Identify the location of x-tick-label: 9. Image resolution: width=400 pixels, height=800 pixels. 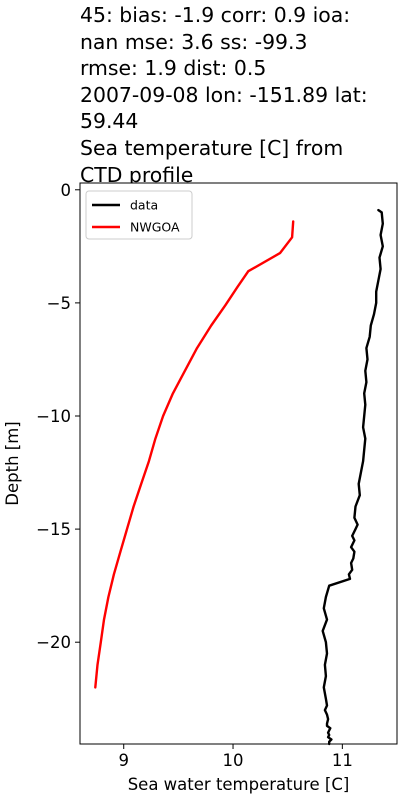
(123, 760).